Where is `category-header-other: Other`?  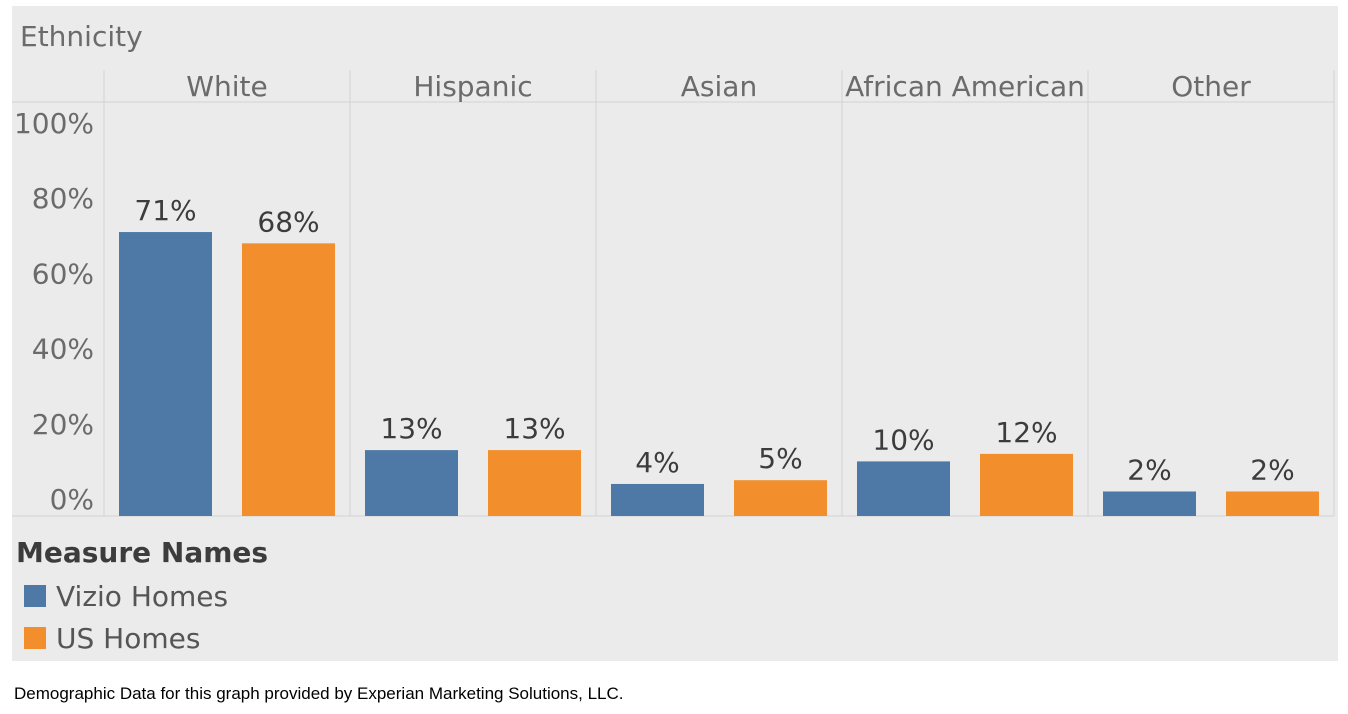 category-header-other: Other is located at coordinates (1211, 86).